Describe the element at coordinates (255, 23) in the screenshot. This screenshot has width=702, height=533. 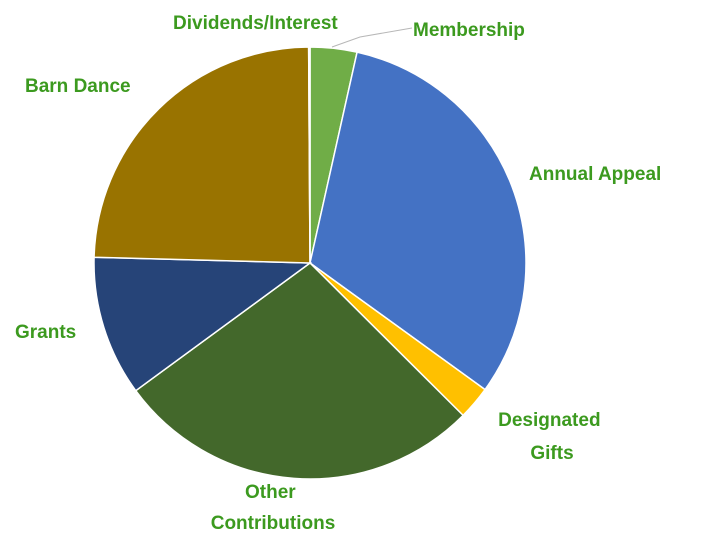
I see `label-dividends-interest: Dividends/Interest` at that location.